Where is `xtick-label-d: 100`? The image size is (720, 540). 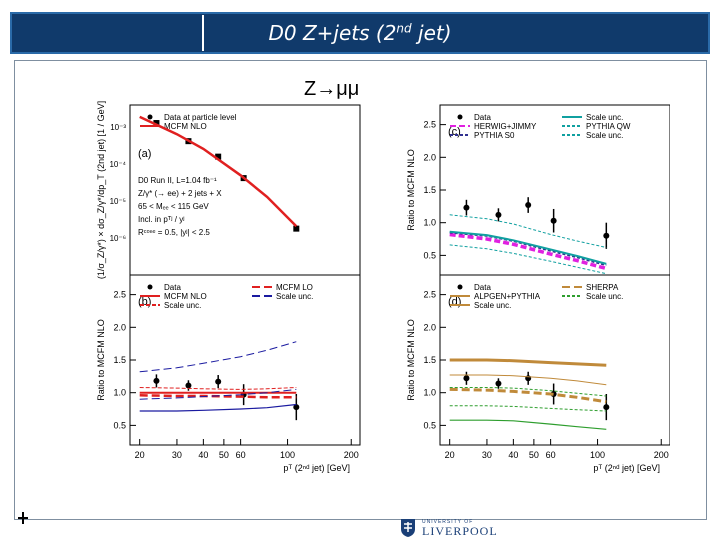 xtick-label-d: 100 is located at coordinates (597, 455).